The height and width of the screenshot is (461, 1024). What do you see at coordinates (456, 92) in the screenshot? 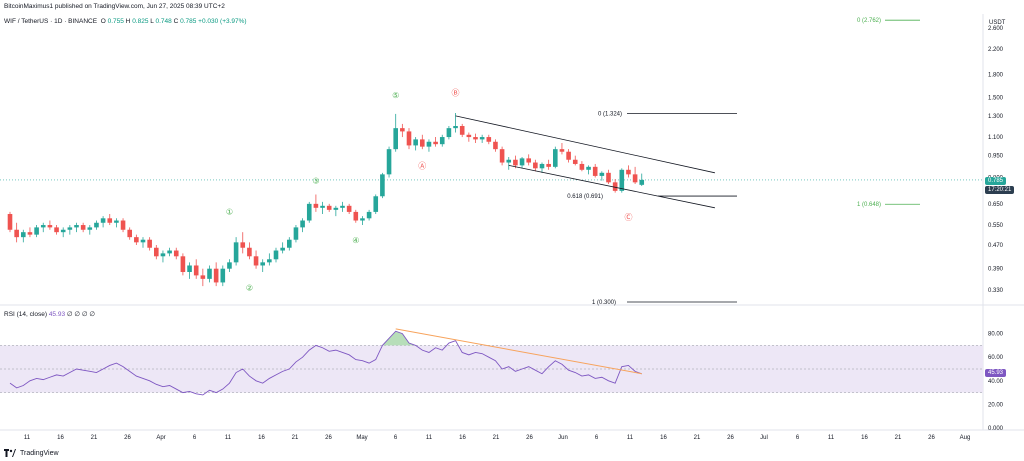
I see `wave-label: Ⓑ` at bounding box center [456, 92].